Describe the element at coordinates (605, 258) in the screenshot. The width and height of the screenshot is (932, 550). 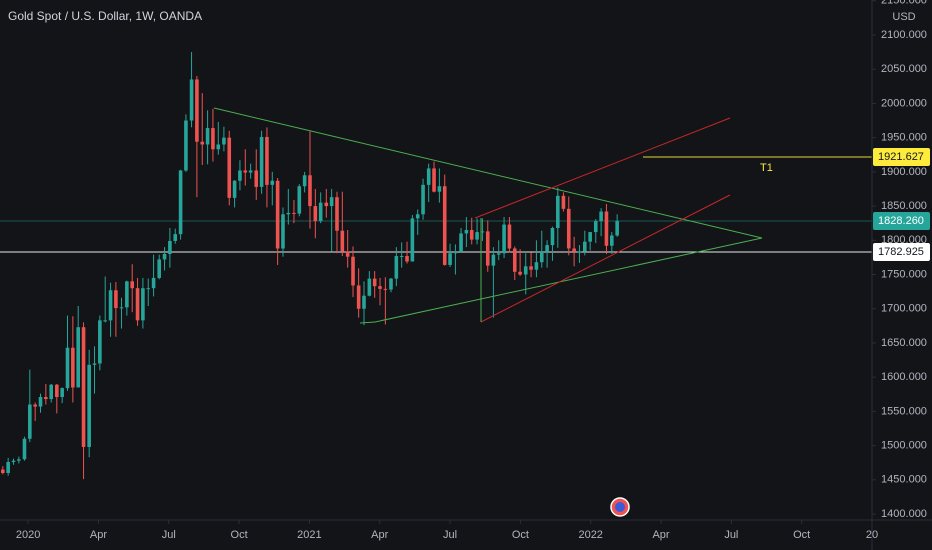
I see `channel-line` at that location.